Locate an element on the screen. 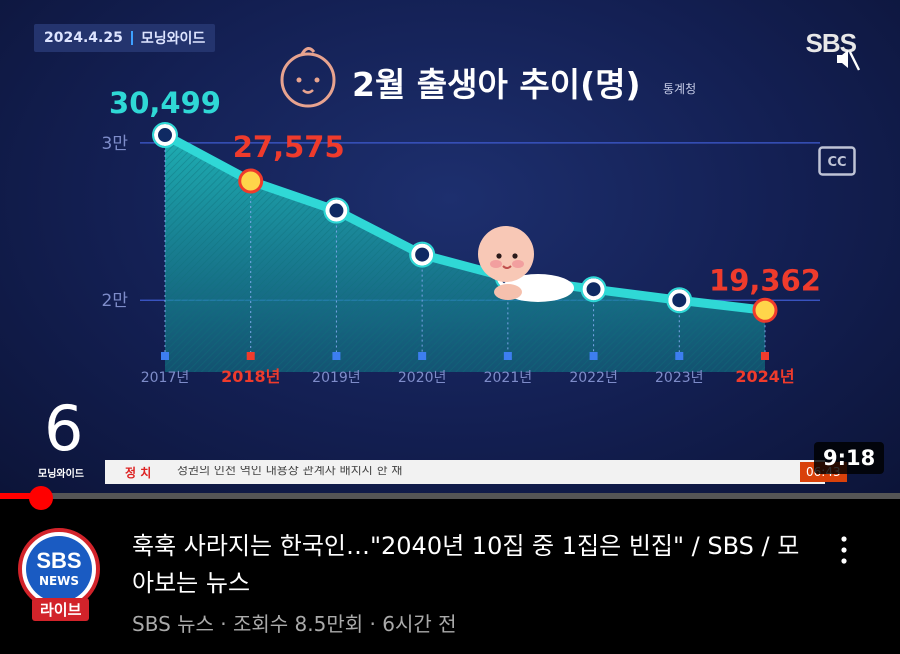 The image size is (900, 654). view-count: 조회수 8.5만회 is located at coordinates (298, 624).